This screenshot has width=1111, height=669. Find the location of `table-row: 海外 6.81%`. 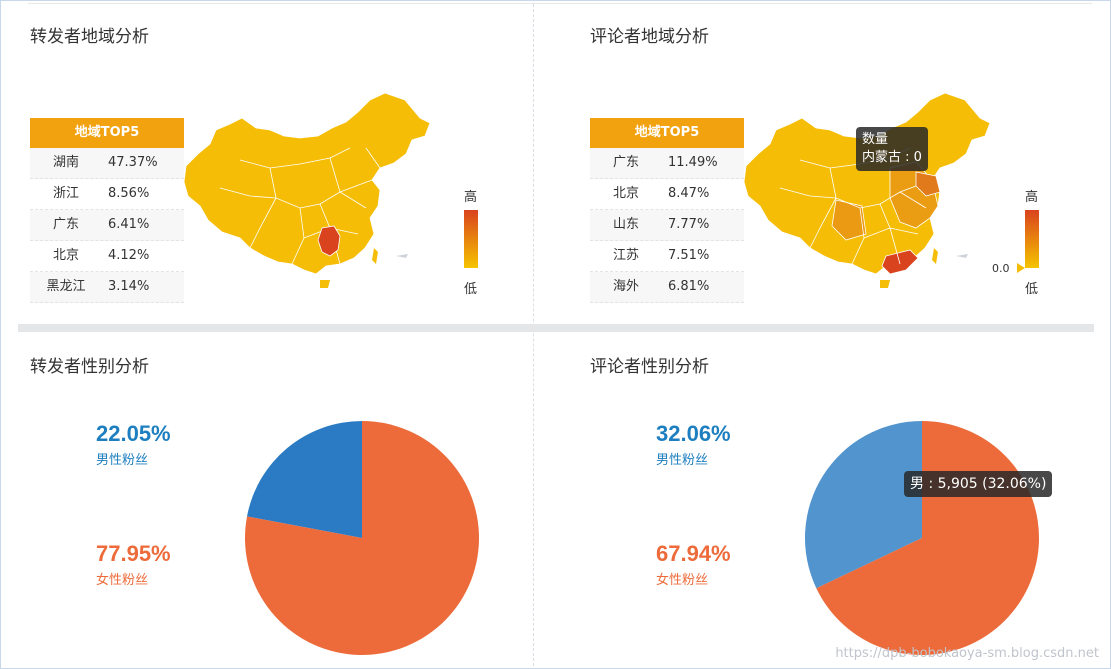

table-row: 海外 6.81% is located at coordinates (667, 287).